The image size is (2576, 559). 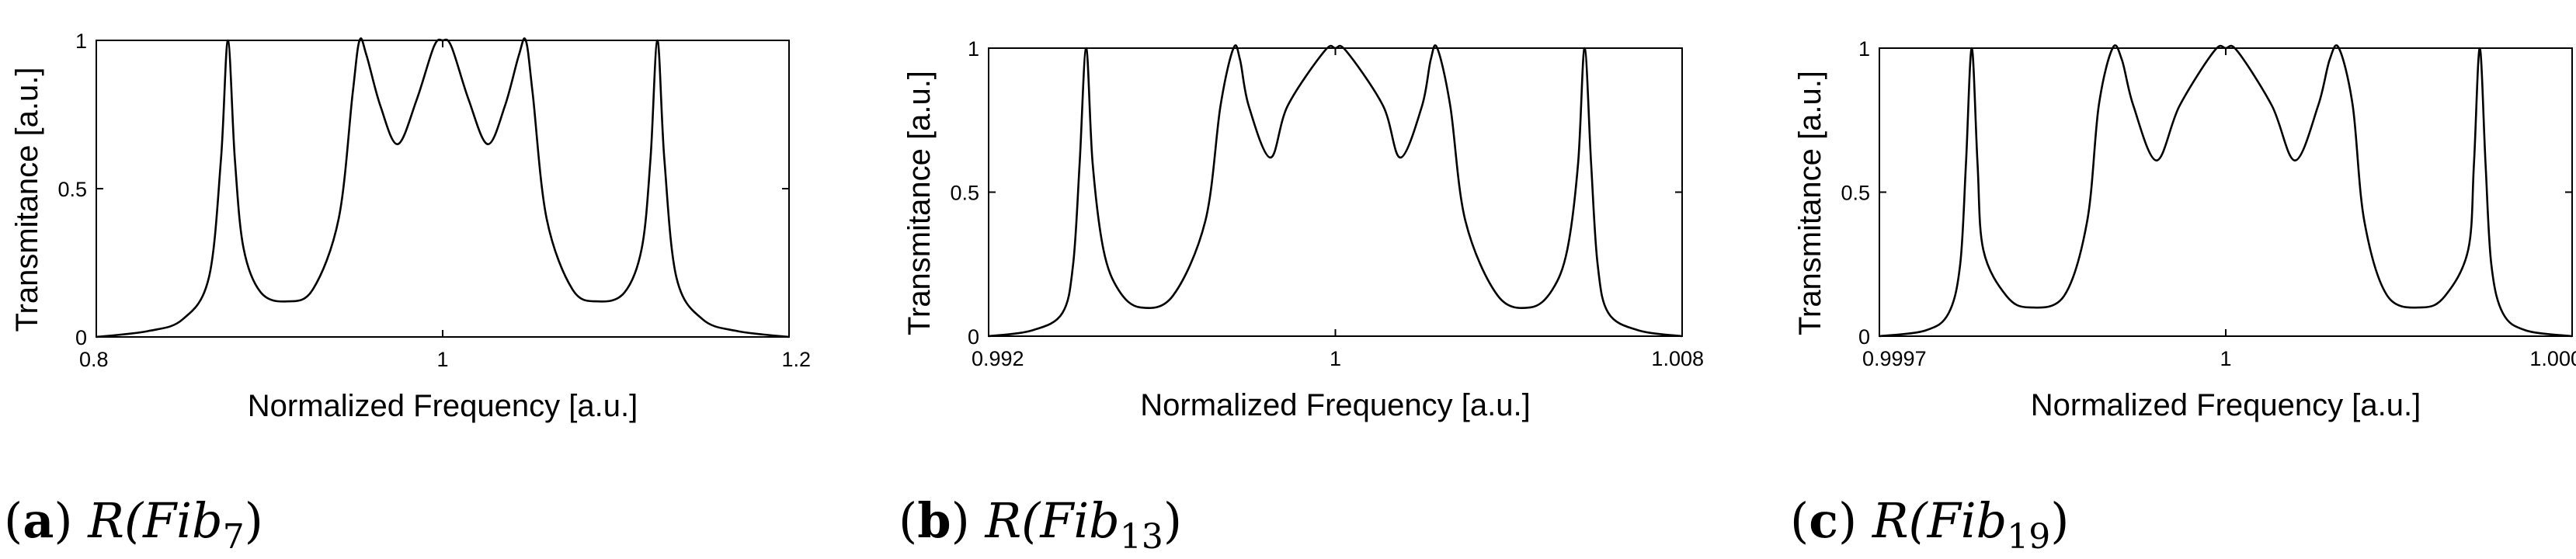 What do you see at coordinates (1678, 358) in the screenshot?
I see `x-tick-label: 1.008` at bounding box center [1678, 358].